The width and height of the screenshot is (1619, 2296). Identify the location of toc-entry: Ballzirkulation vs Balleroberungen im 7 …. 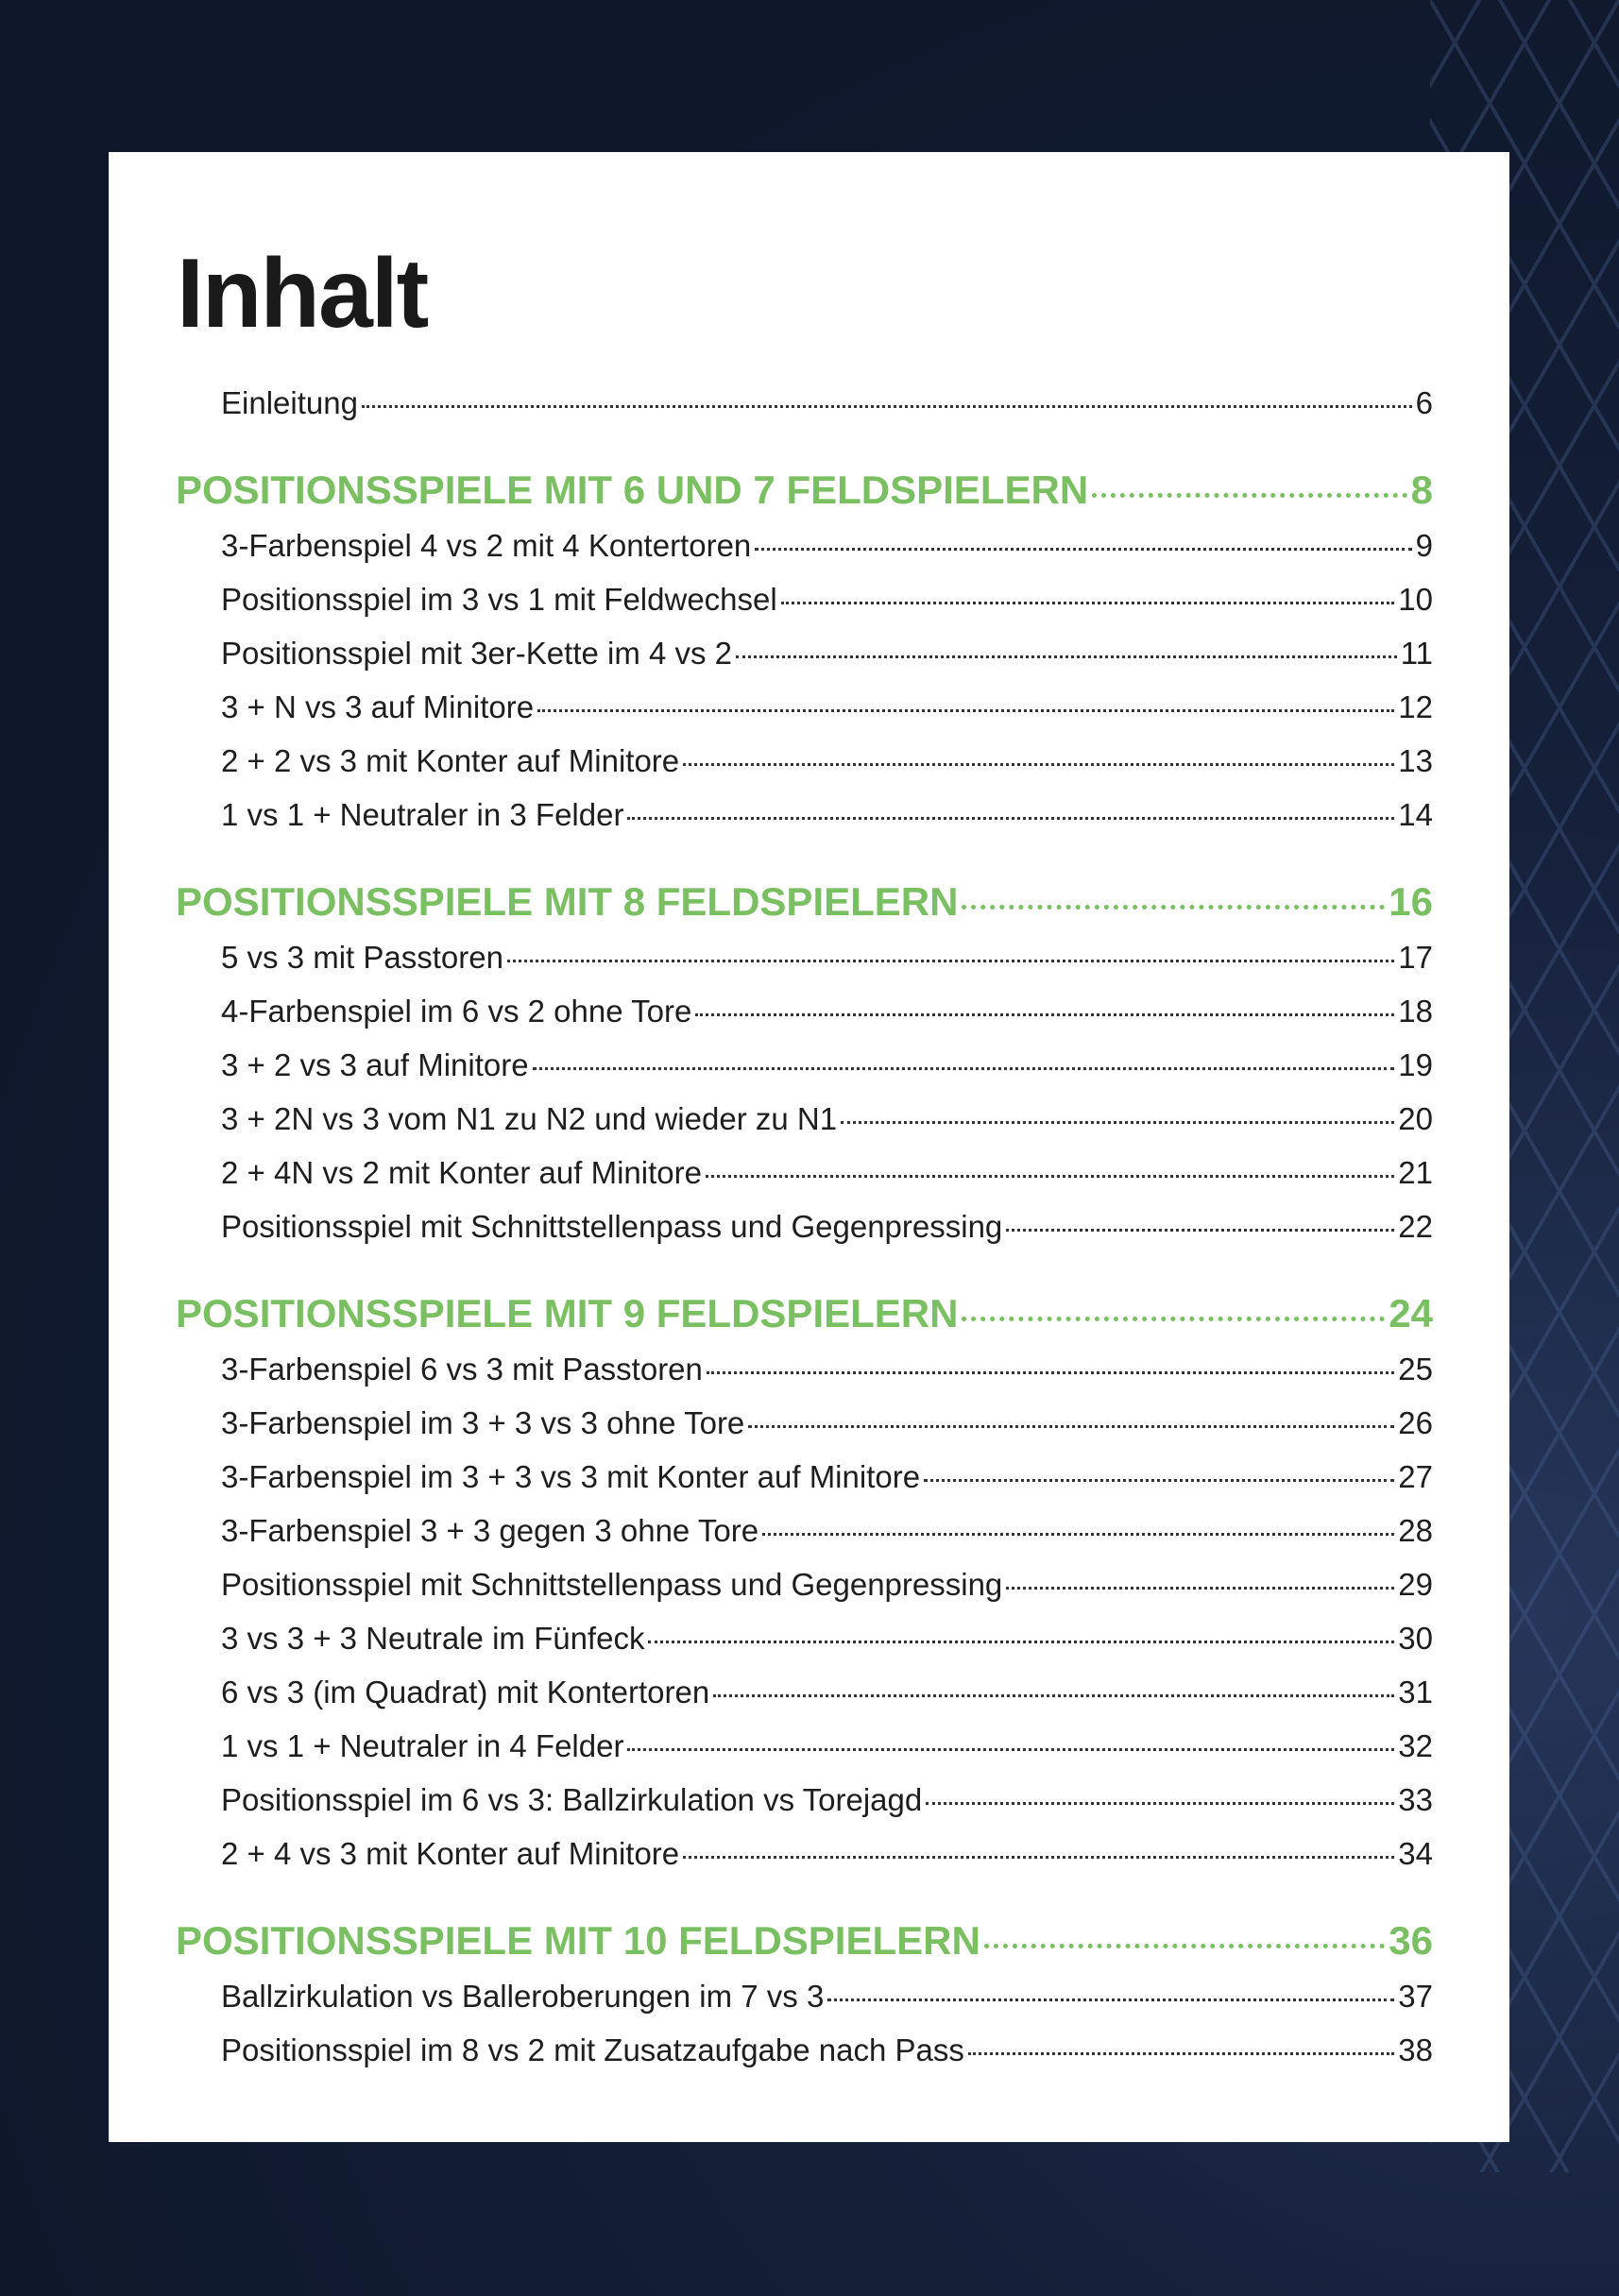
(804, 1996).